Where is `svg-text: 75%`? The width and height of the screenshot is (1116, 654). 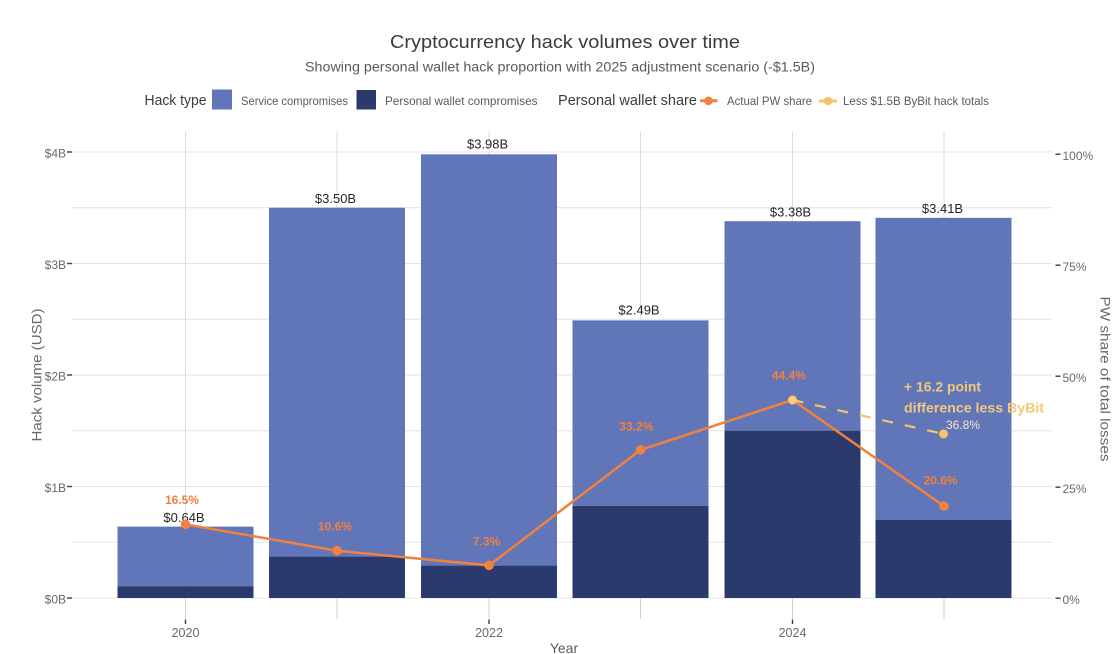
svg-text: 75% is located at coordinates (1075, 267).